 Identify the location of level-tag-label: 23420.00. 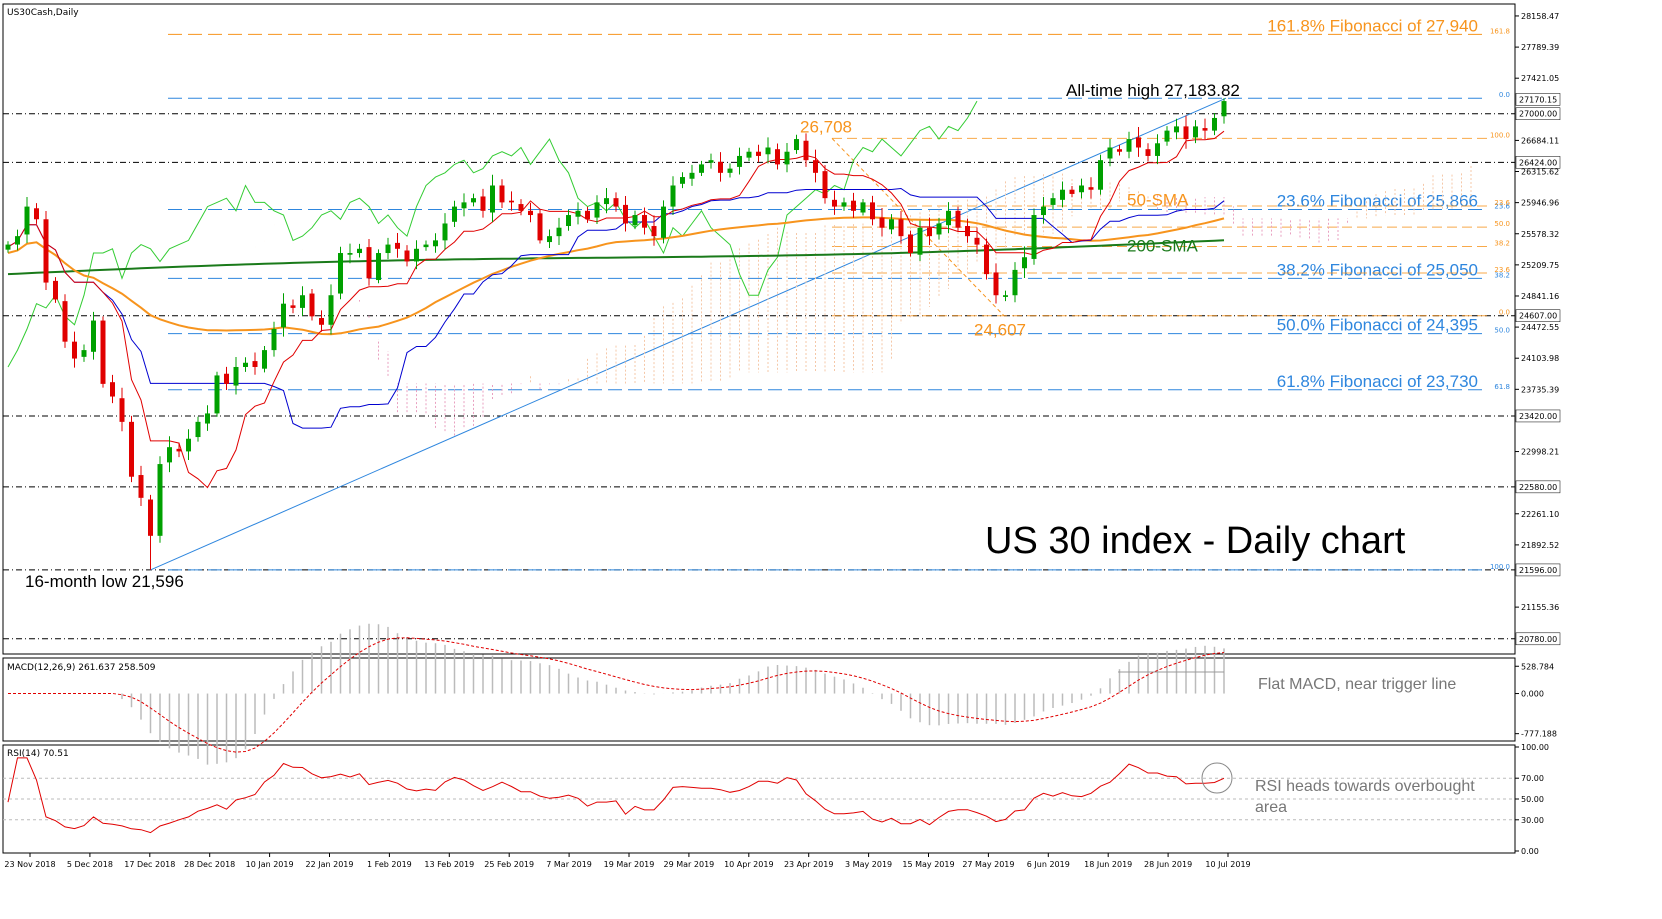
(1538, 416).